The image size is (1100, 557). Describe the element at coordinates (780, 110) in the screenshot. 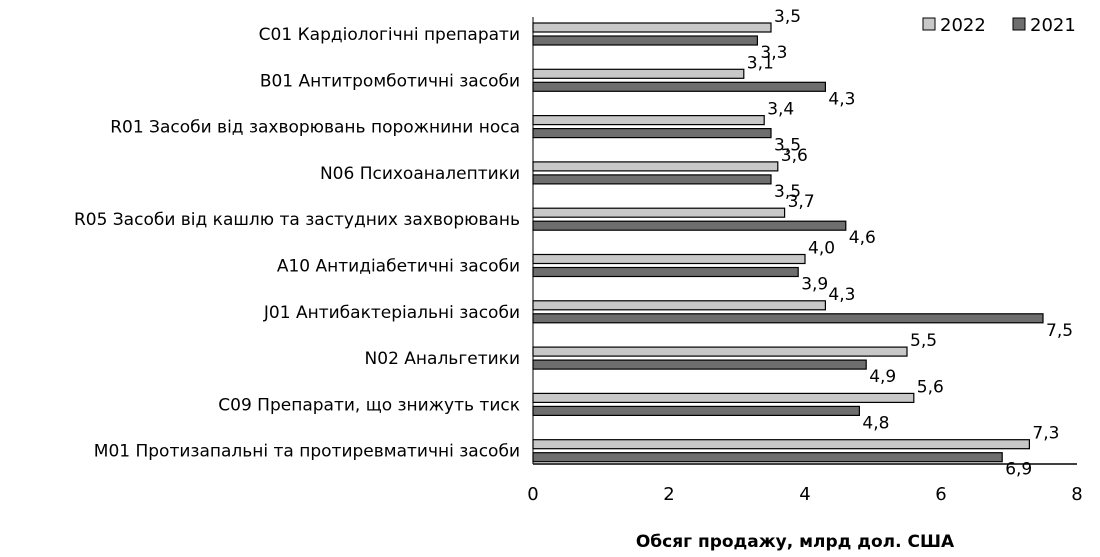

I see `data-label-2022: 3,4` at that location.